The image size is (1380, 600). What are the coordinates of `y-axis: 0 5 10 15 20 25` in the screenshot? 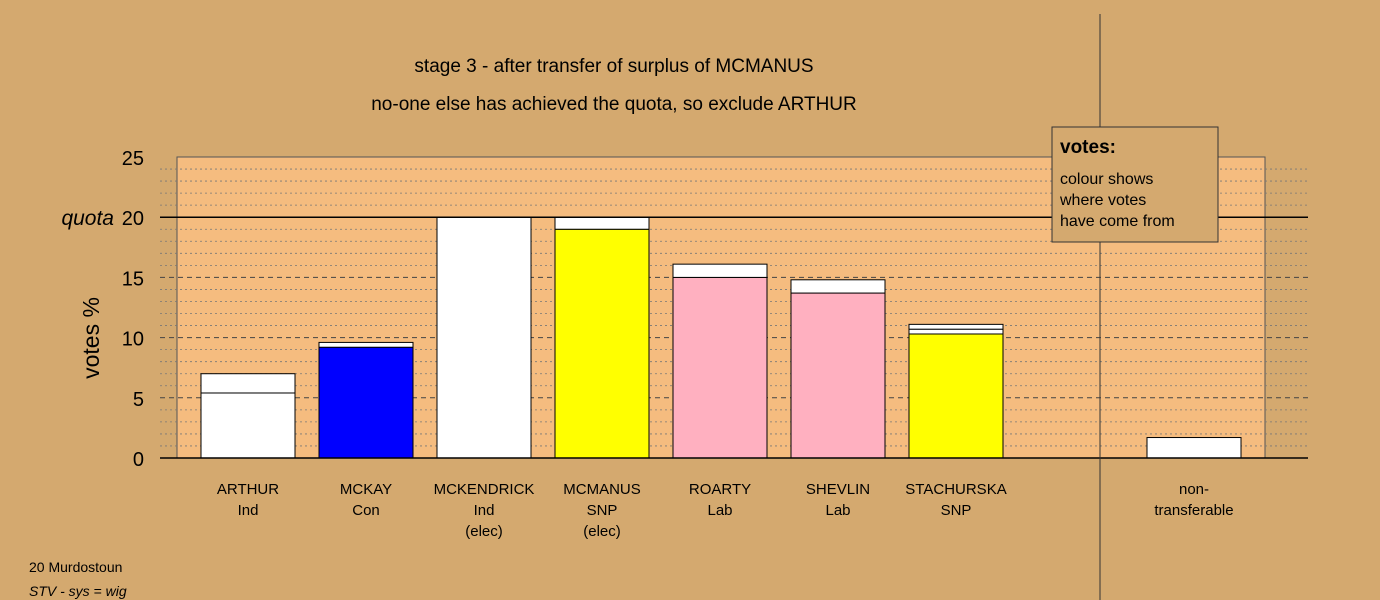 It's located at (133, 309).